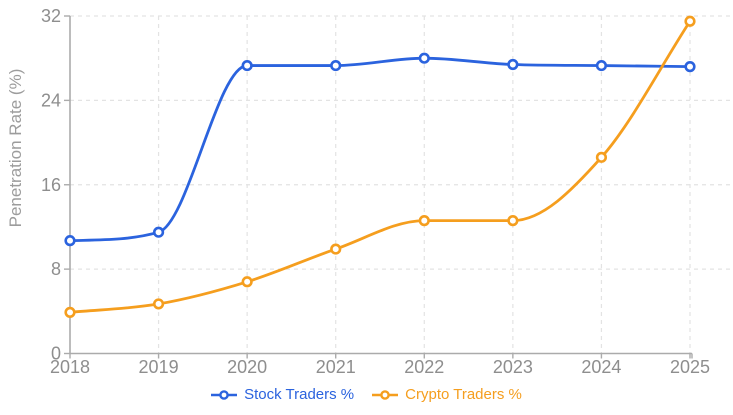 The width and height of the screenshot is (733, 415). What do you see at coordinates (159, 367) in the screenshot?
I see `x-tick-label: 2019` at bounding box center [159, 367].